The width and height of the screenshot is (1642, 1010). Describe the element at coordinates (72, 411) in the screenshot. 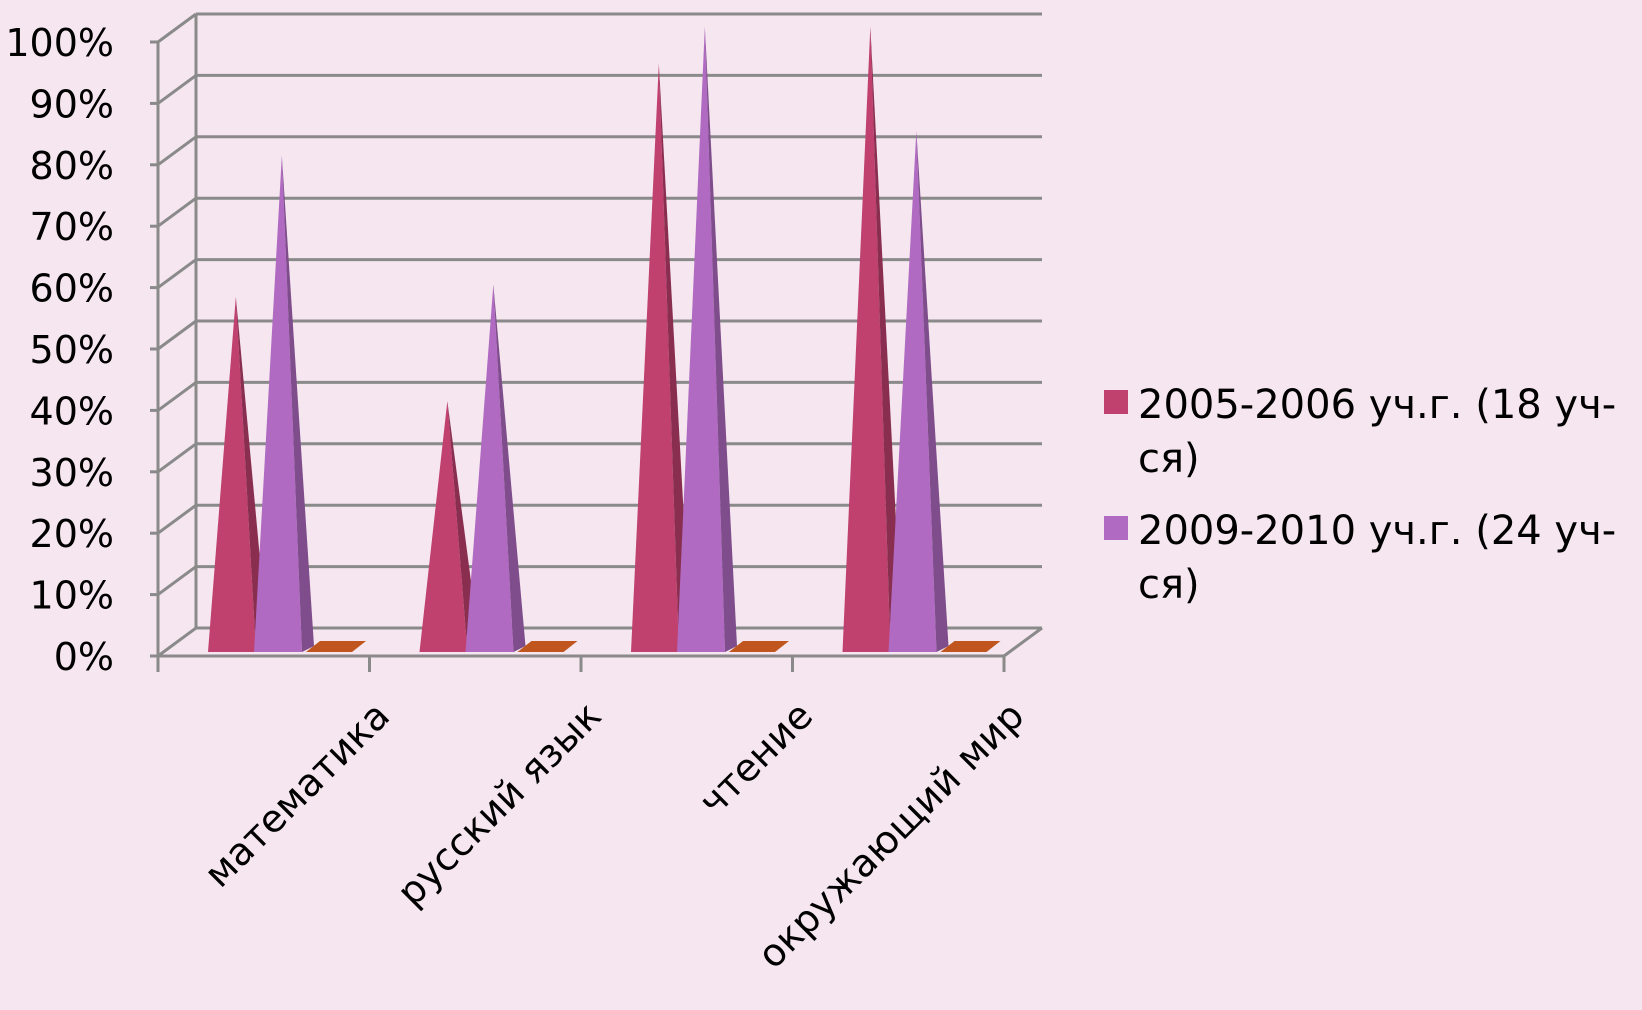

I see `y-tick-label: 40%` at that location.